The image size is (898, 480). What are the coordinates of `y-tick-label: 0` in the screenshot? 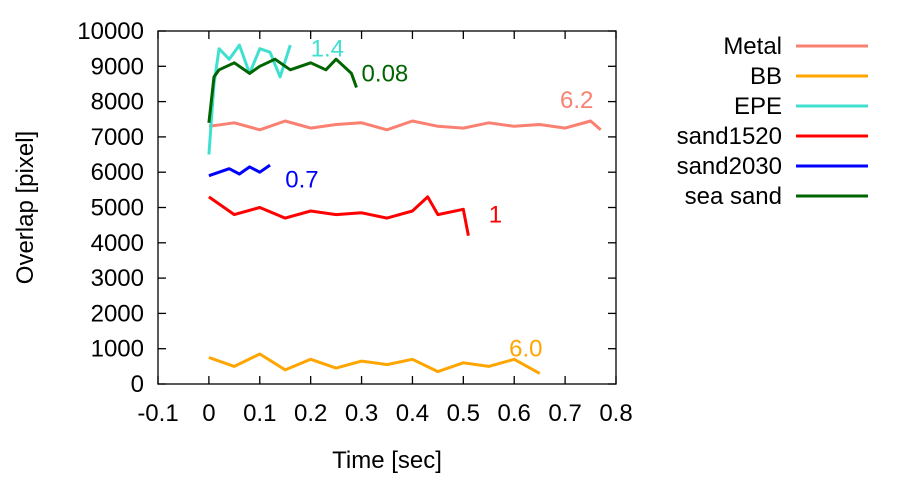 It's located at (137, 384).